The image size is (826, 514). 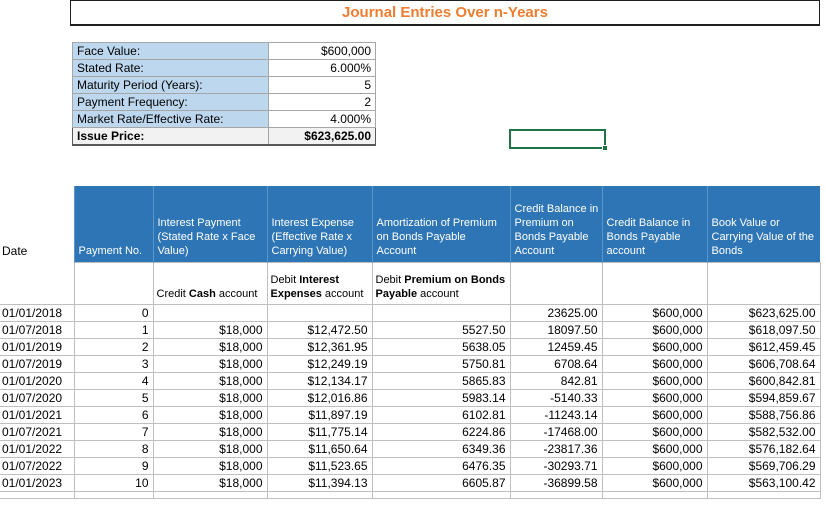 I want to click on value-cell: 5983.14, so click(x=441, y=397).